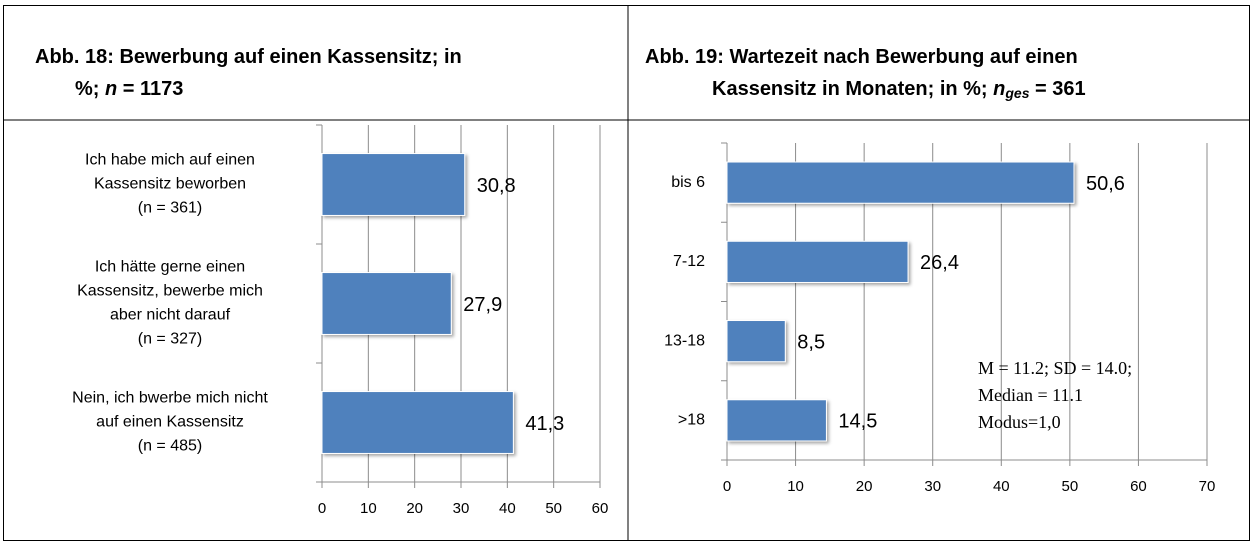 The image size is (1253, 544). I want to click on annotation: Median = 11.1, so click(1030, 395).